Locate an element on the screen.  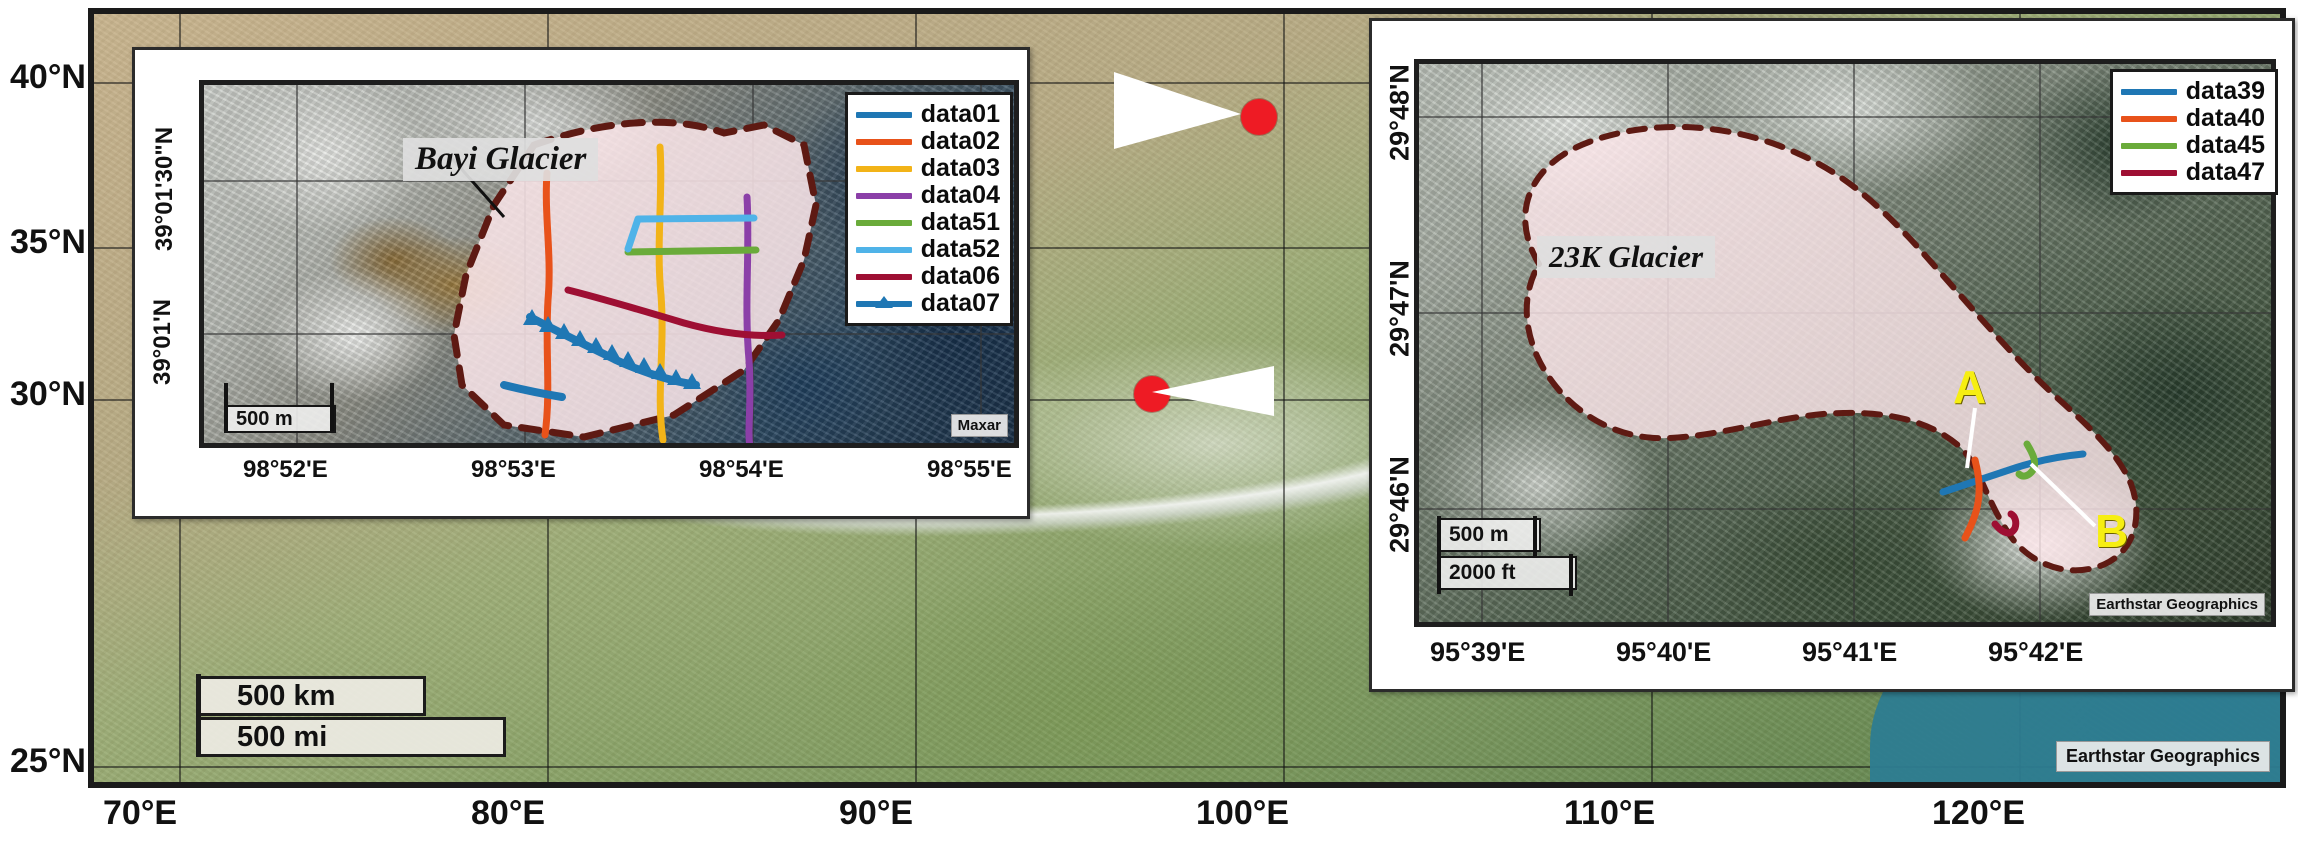
legend-label: data02 is located at coordinates (960, 141).